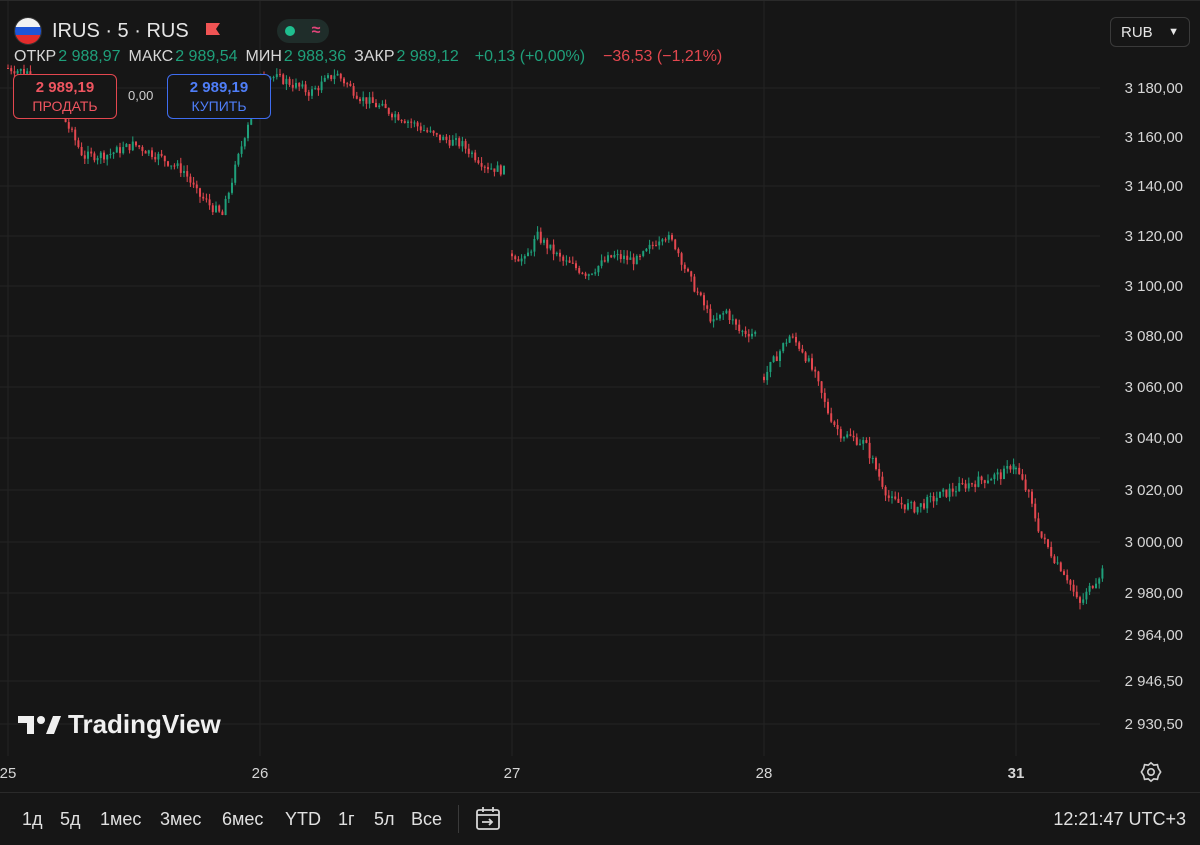 The width and height of the screenshot is (1200, 845). I want to click on range-all-button: Все, so click(427, 819).